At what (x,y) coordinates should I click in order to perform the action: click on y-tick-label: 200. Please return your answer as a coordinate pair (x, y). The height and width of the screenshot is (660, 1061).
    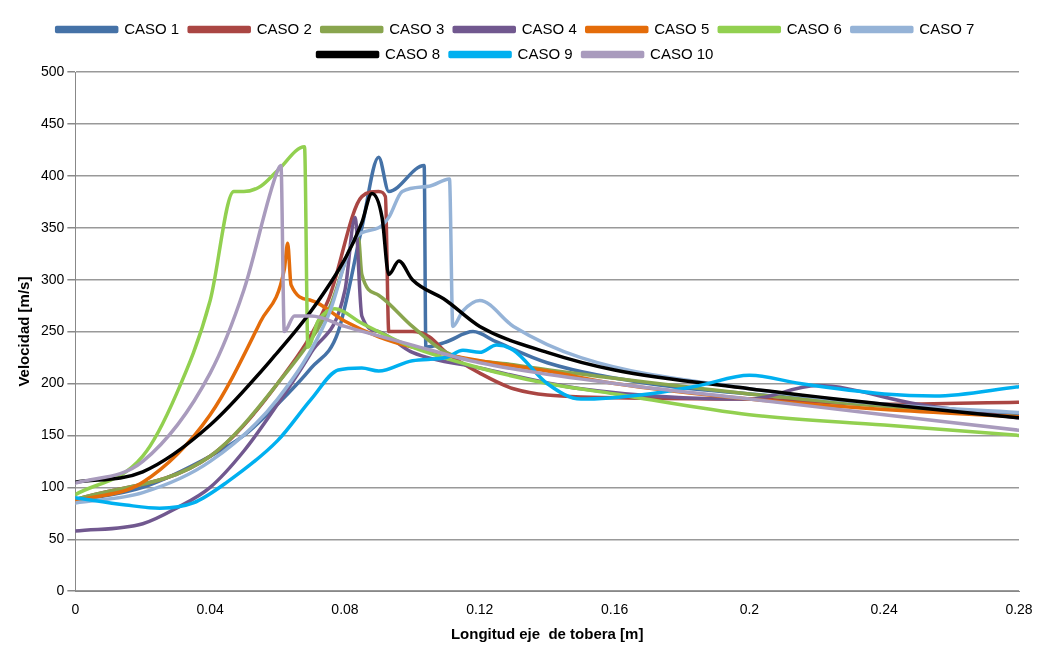
    Looking at the image, I should click on (53, 382).